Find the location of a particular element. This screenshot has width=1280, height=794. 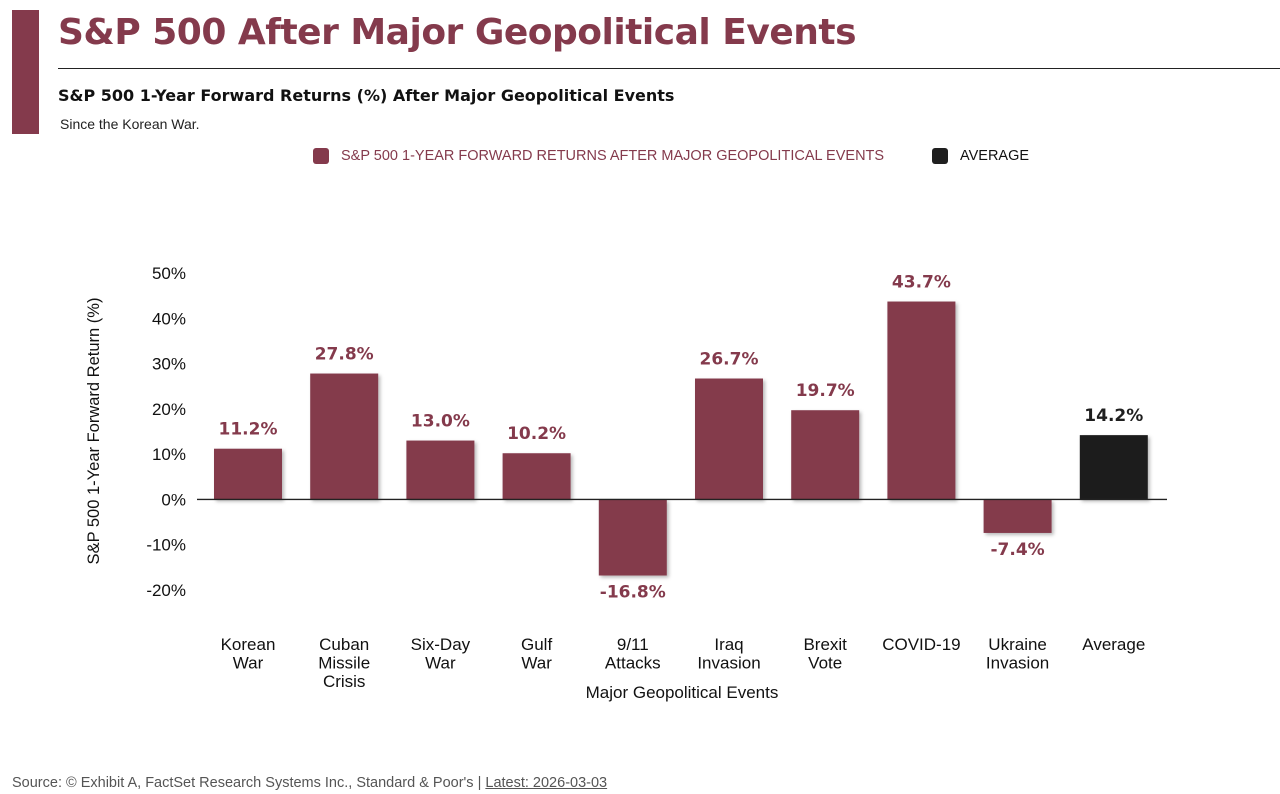

y-tick-label: -10% is located at coordinates (166, 545).